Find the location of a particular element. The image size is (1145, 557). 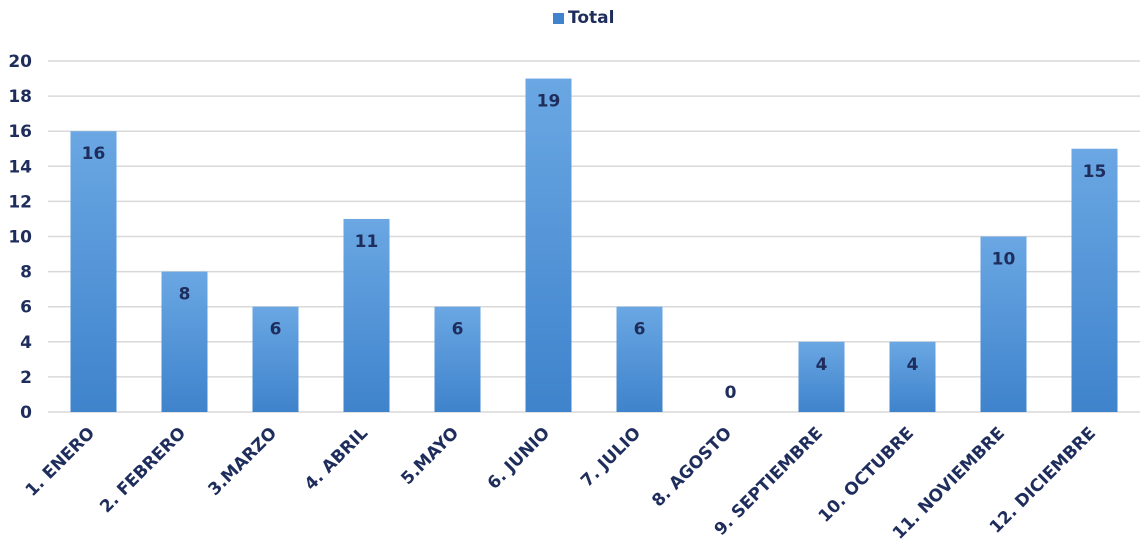

y-tick-label: 10 is located at coordinates (20, 238).